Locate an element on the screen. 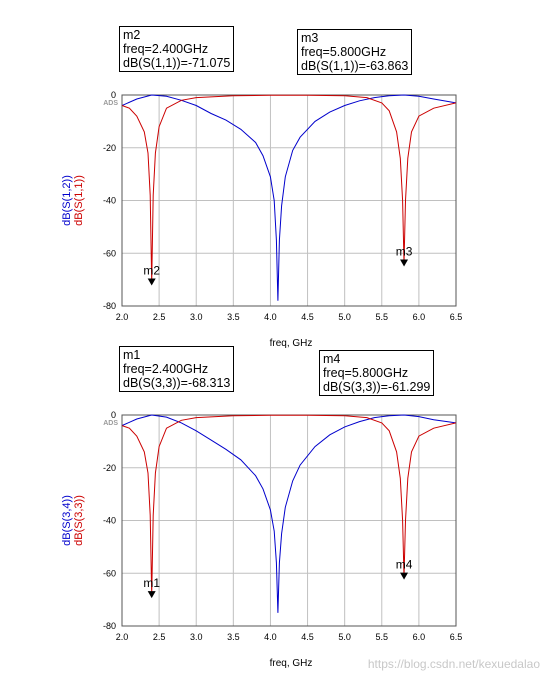  marker-readout-id: m2 is located at coordinates (132, 35).